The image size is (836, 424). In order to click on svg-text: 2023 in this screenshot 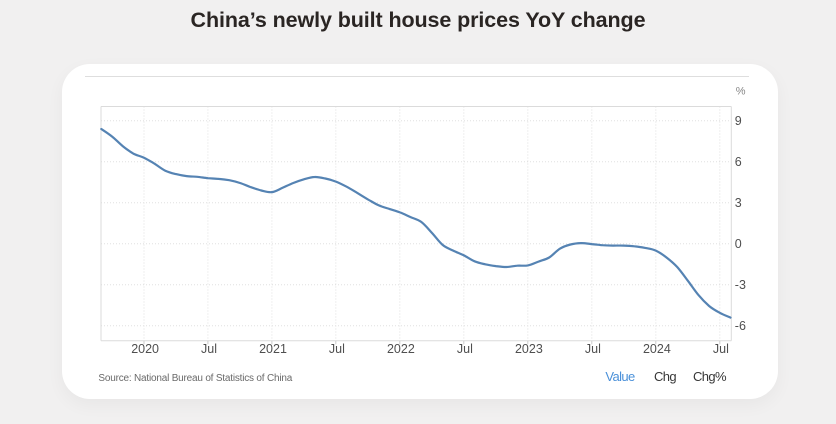, I will do `click(529, 349)`.